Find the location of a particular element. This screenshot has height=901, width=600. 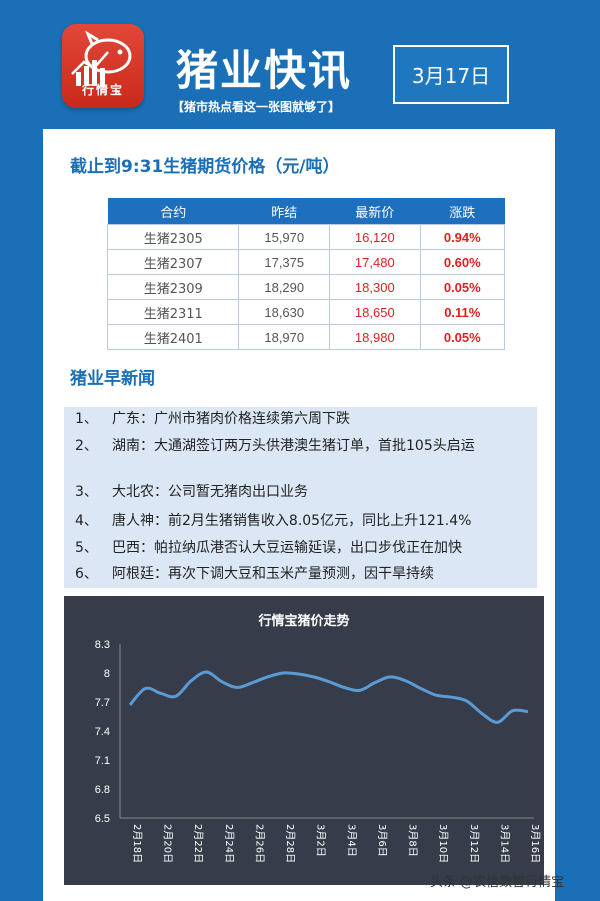

table-row: 生猪2307 17,375 17,480 0.60% is located at coordinates (306, 262).